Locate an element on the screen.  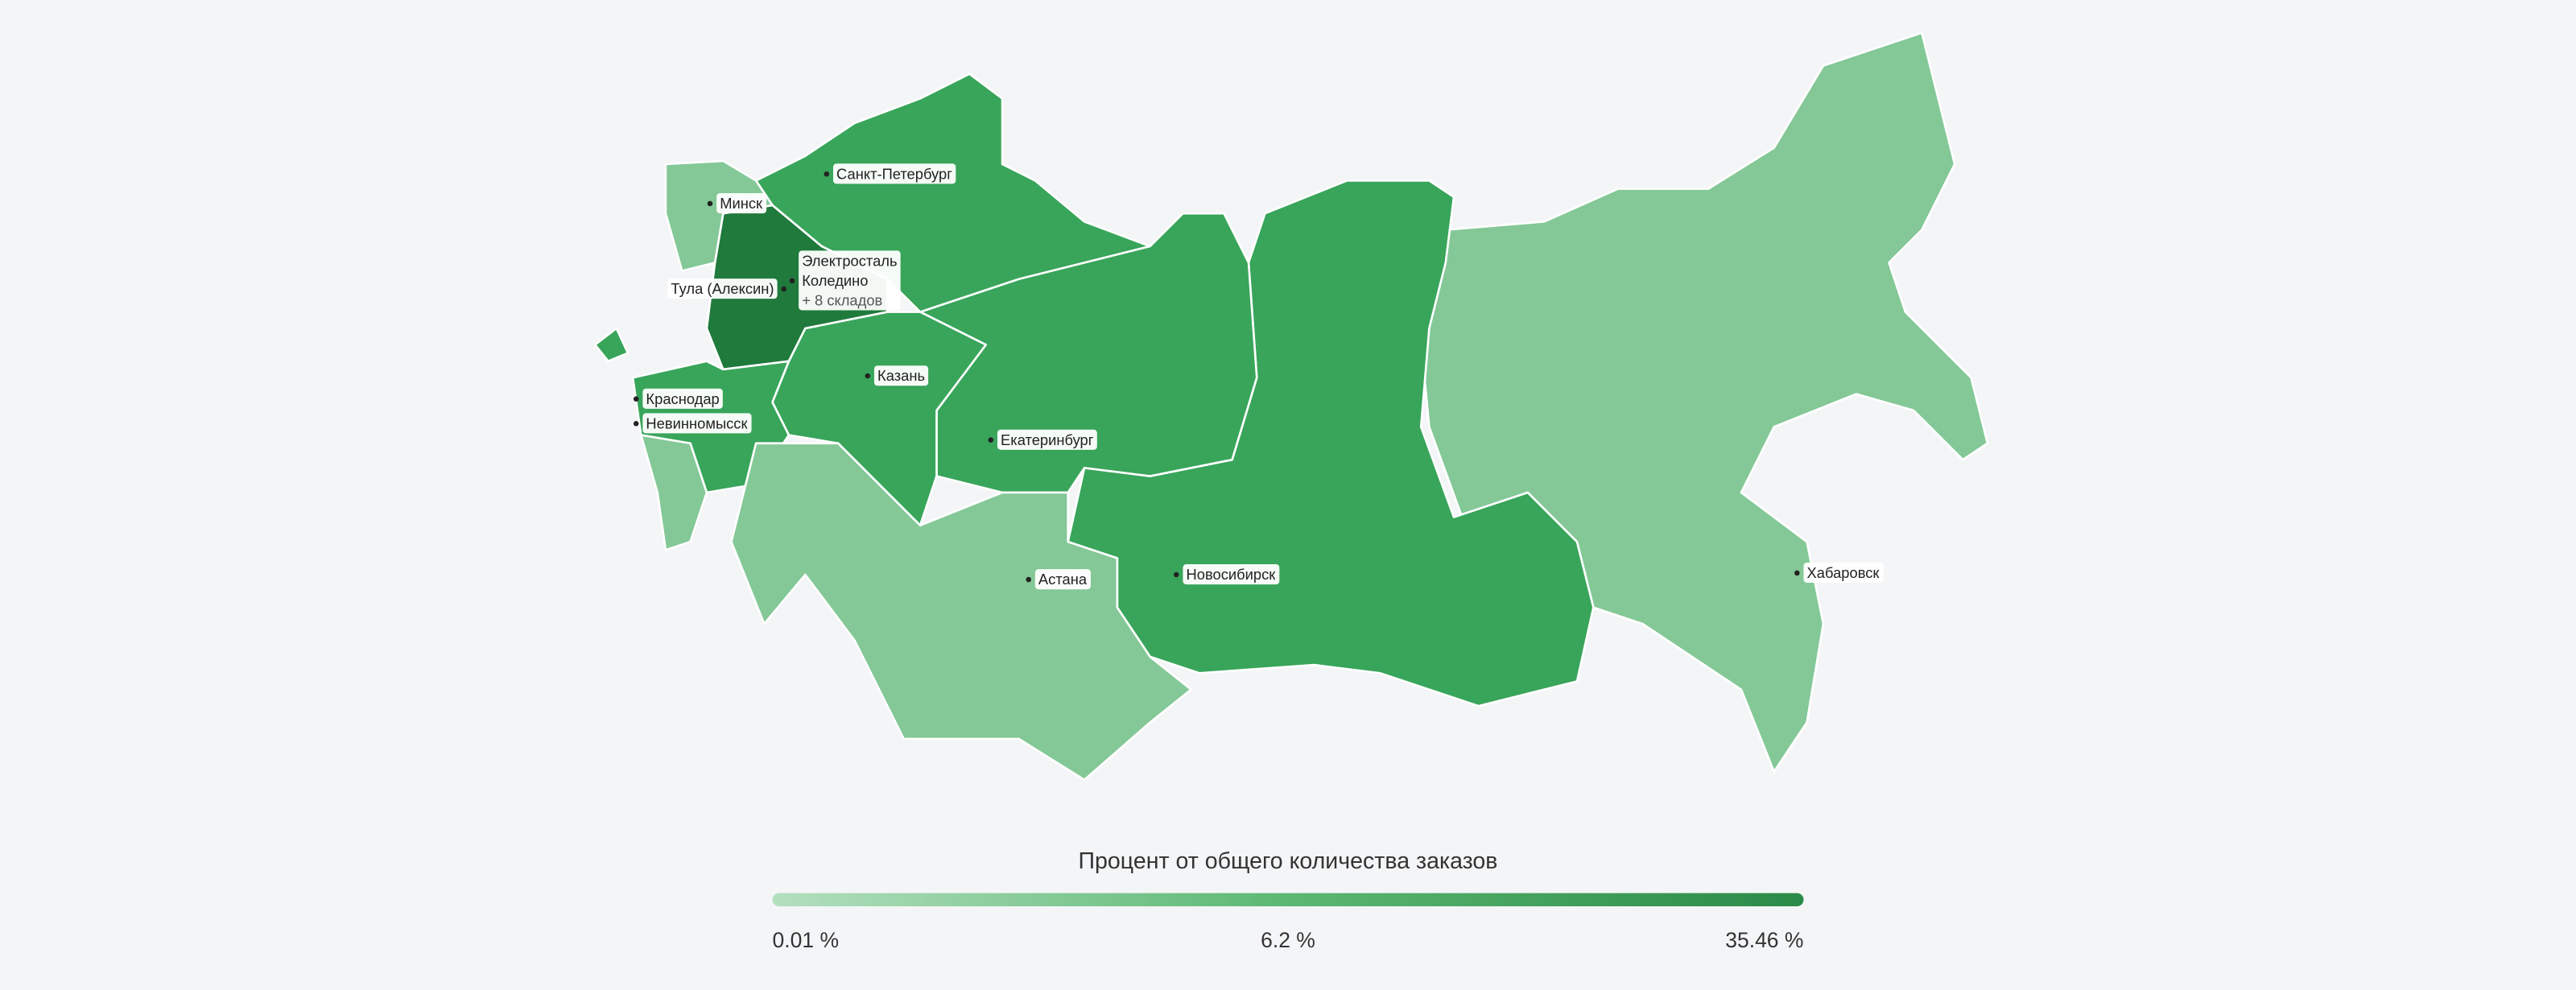
label-text: Казань is located at coordinates (901, 376).